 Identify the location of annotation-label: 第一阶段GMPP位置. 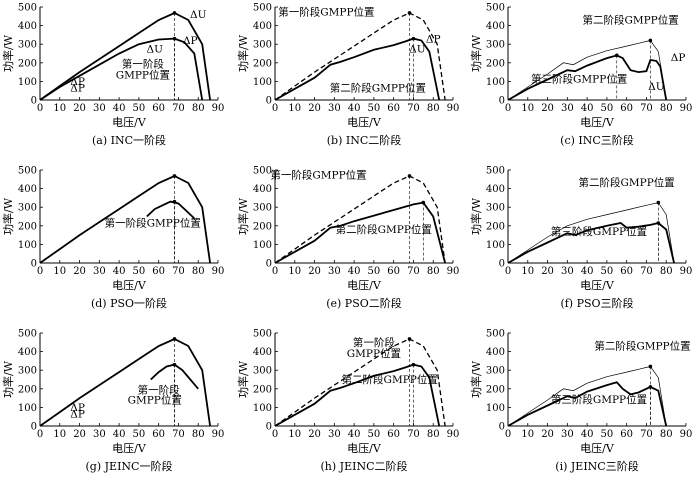
(153, 223).